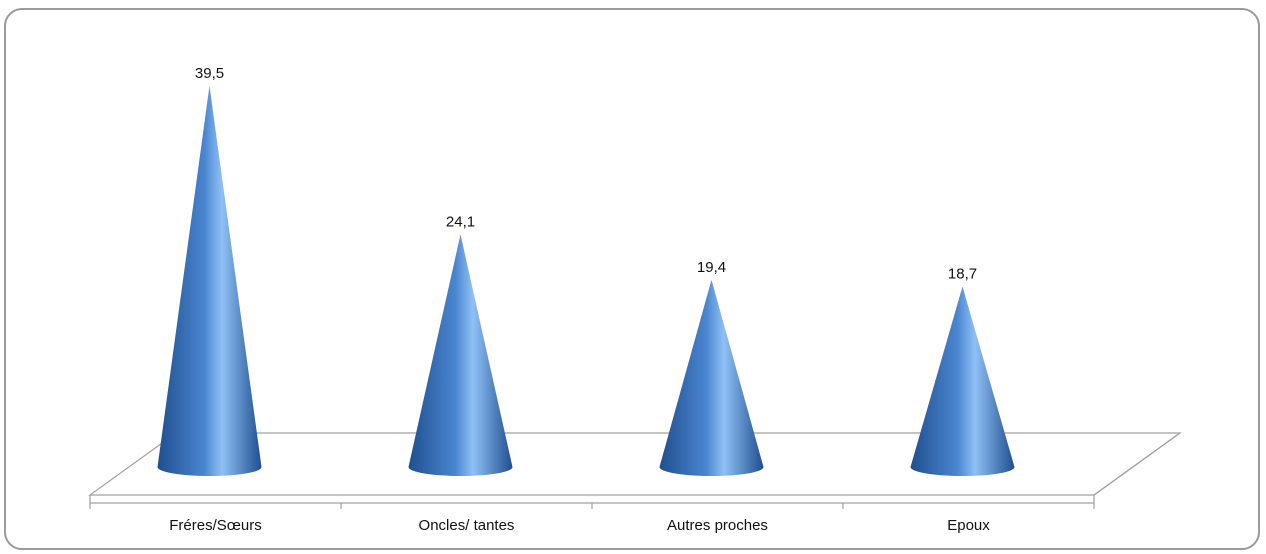  I want to click on data-label-4: 18,7, so click(962, 274).